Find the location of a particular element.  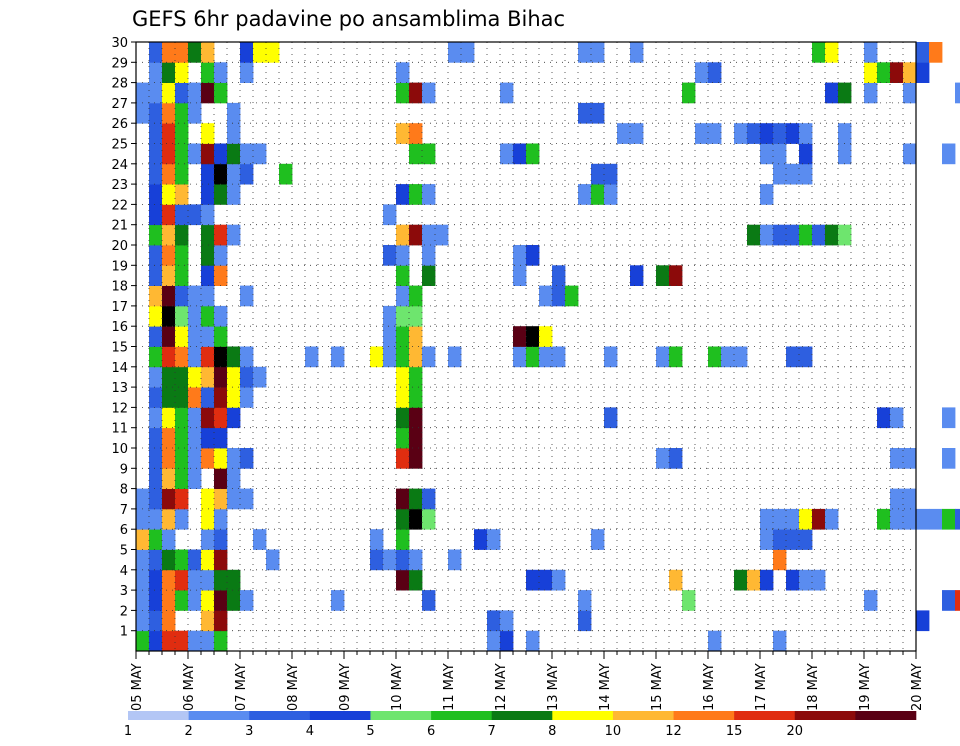

x-tick-label: 13 MAY is located at coordinates (553, 687).